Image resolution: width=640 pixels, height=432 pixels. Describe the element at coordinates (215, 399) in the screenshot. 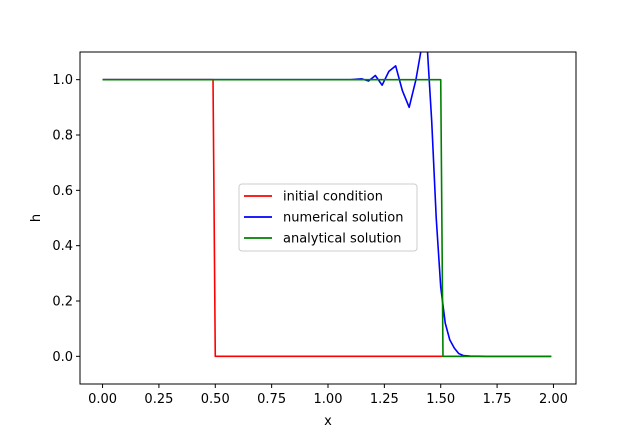

I see `x-tick-label: 0.50` at that location.